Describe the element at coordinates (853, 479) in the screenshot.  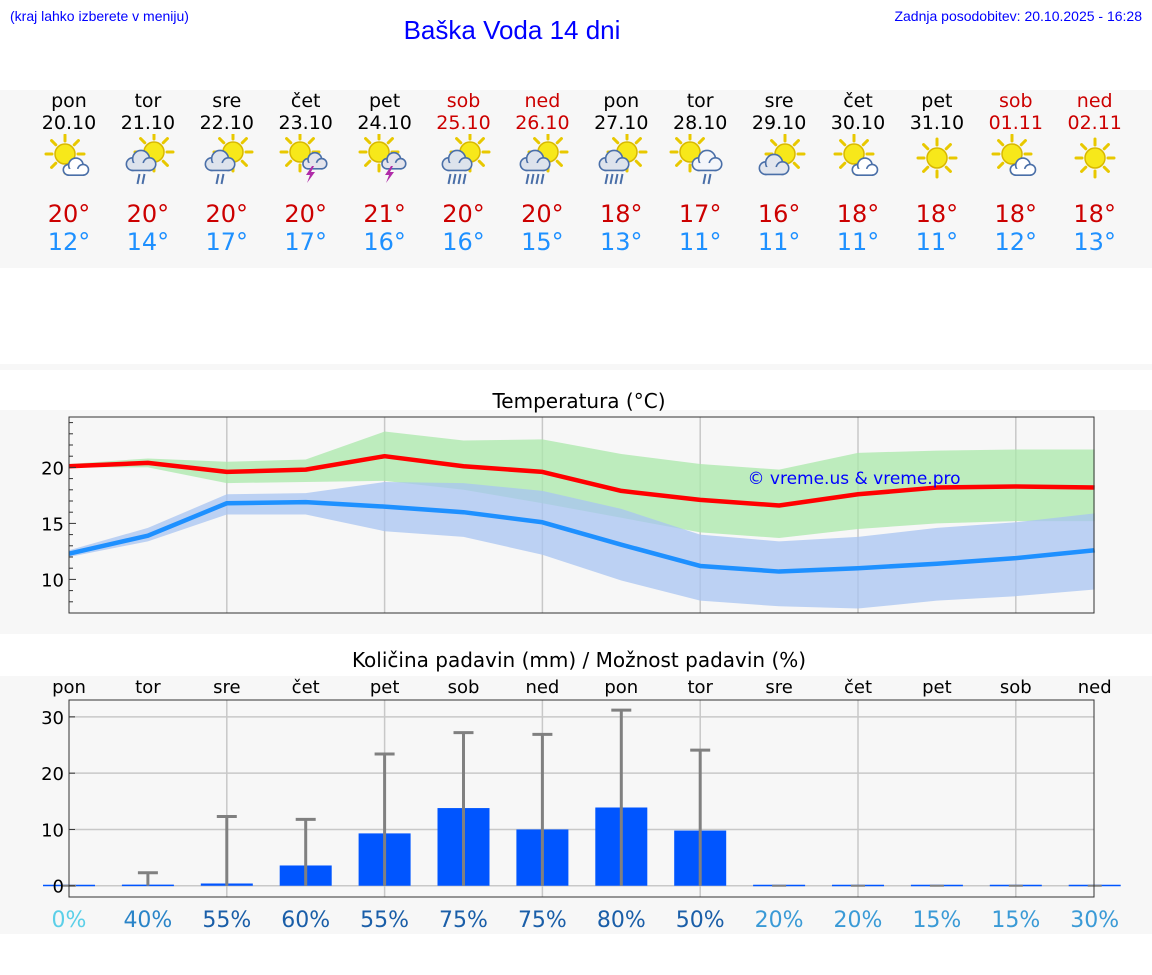
I see `watermark: © vreme.us & vreme.pro` at that location.